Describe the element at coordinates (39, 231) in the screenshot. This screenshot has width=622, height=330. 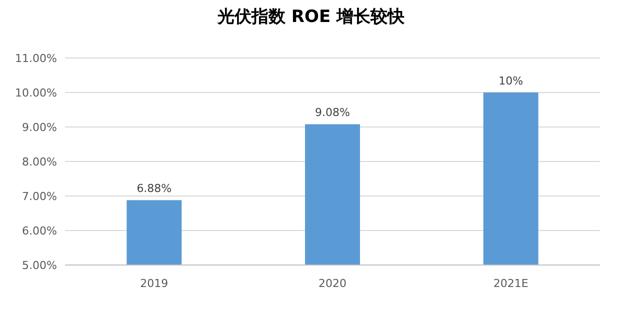
I see `y-tick-label: 6.00%` at that location.